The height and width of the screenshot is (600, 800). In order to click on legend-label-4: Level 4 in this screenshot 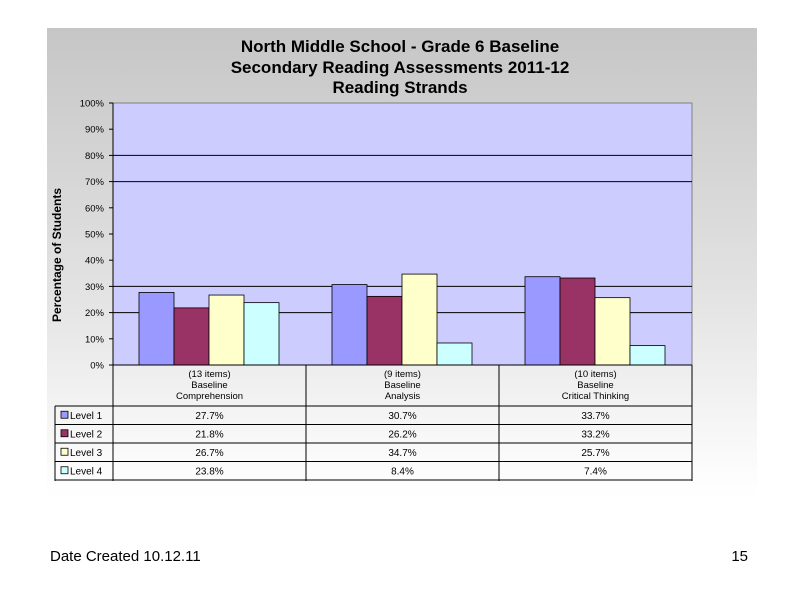, I will do `click(86, 471)`.